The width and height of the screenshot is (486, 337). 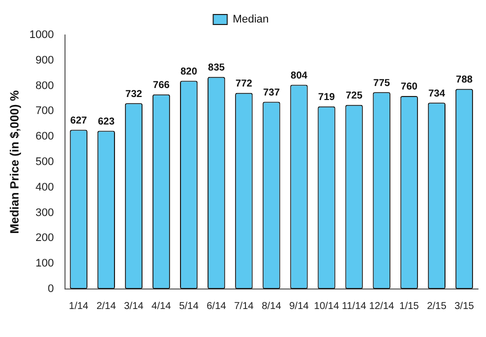 I want to click on x-tick-label: 7/14, so click(x=244, y=306).